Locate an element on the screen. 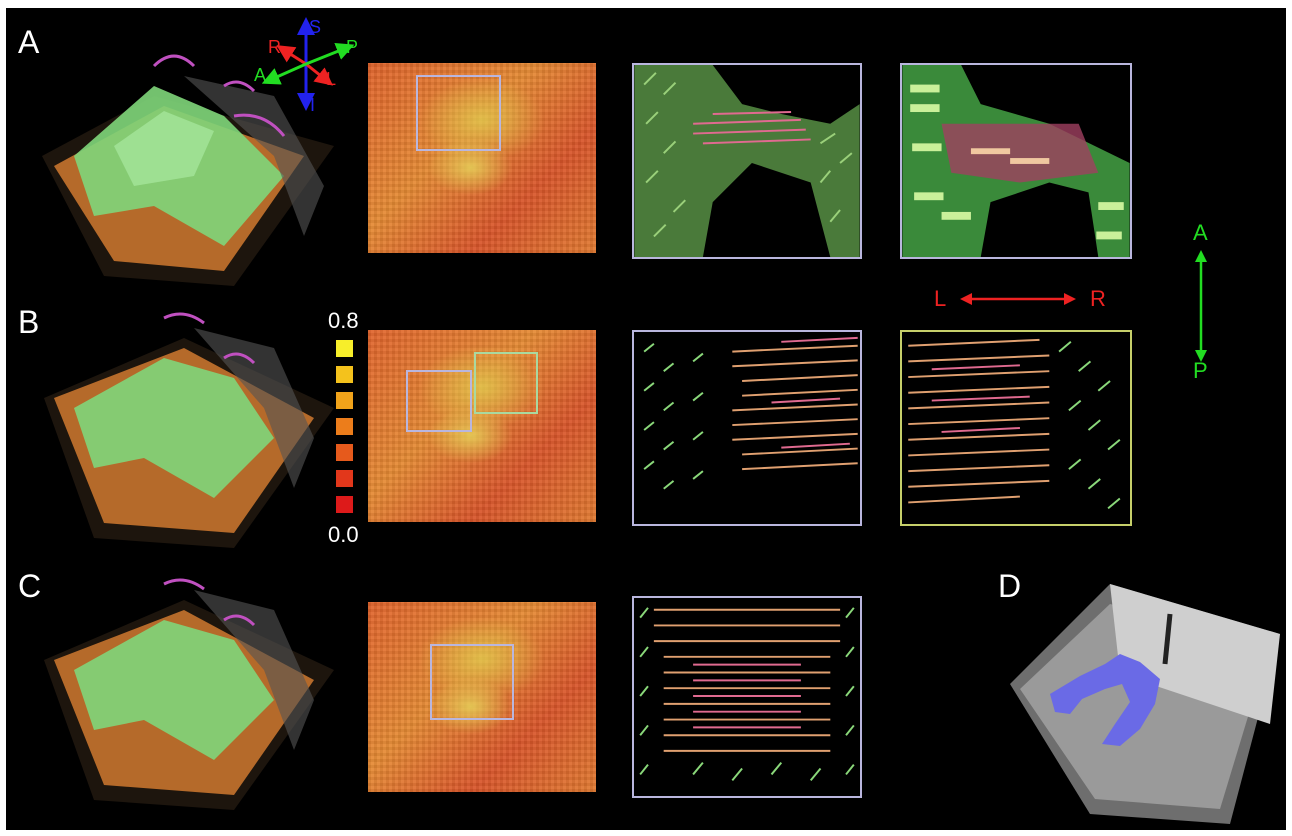  3d-render-d is located at coordinates (1145, 704).